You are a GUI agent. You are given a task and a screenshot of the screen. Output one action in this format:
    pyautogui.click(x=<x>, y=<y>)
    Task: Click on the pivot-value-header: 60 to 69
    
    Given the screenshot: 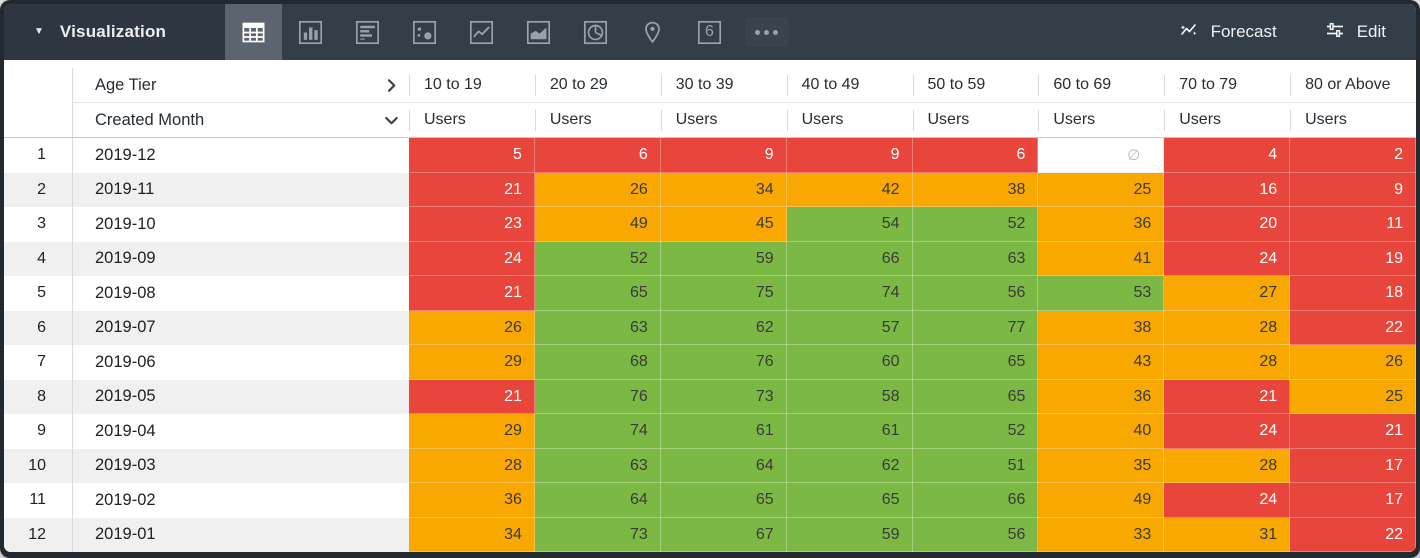 What is the action you would take?
    pyautogui.click(x=1101, y=85)
    